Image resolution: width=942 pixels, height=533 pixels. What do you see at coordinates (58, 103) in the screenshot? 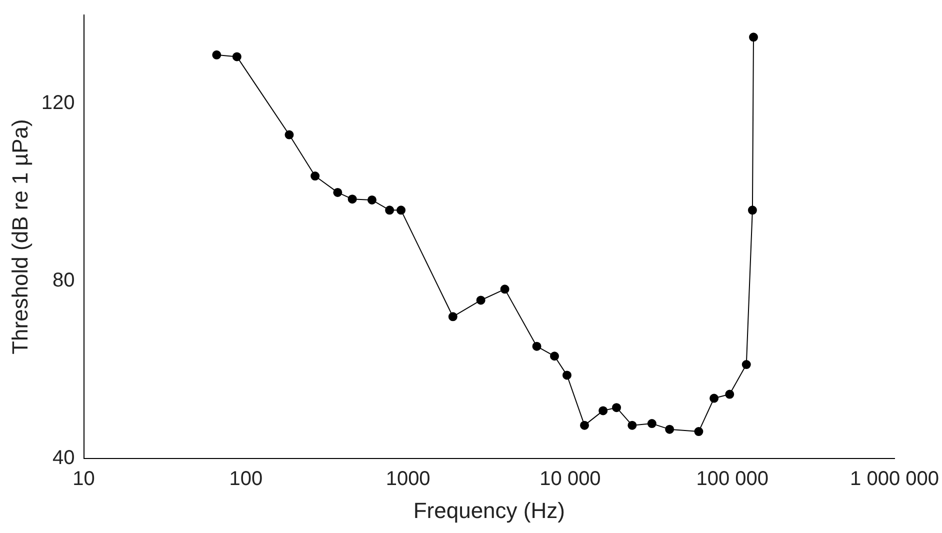
I see `y-tick-label: 120` at bounding box center [58, 103].